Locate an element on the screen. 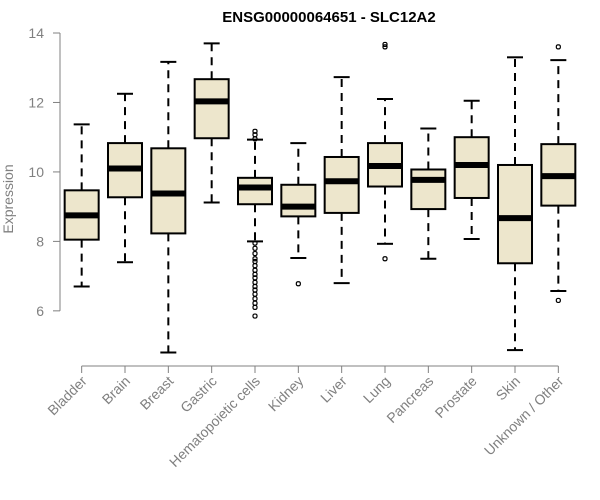 The image size is (600, 500). x-tick-label: Breast is located at coordinates (157, 393).